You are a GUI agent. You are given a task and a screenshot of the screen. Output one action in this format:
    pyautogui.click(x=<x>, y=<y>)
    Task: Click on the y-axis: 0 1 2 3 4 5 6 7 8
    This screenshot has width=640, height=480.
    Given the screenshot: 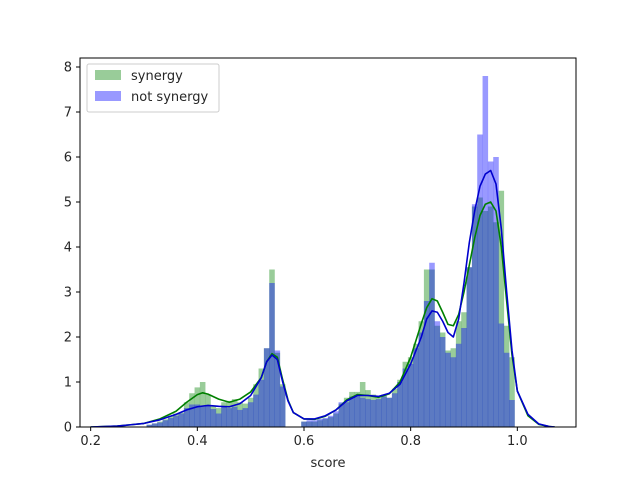 What is the action you would take?
    pyautogui.click(x=72, y=248)
    